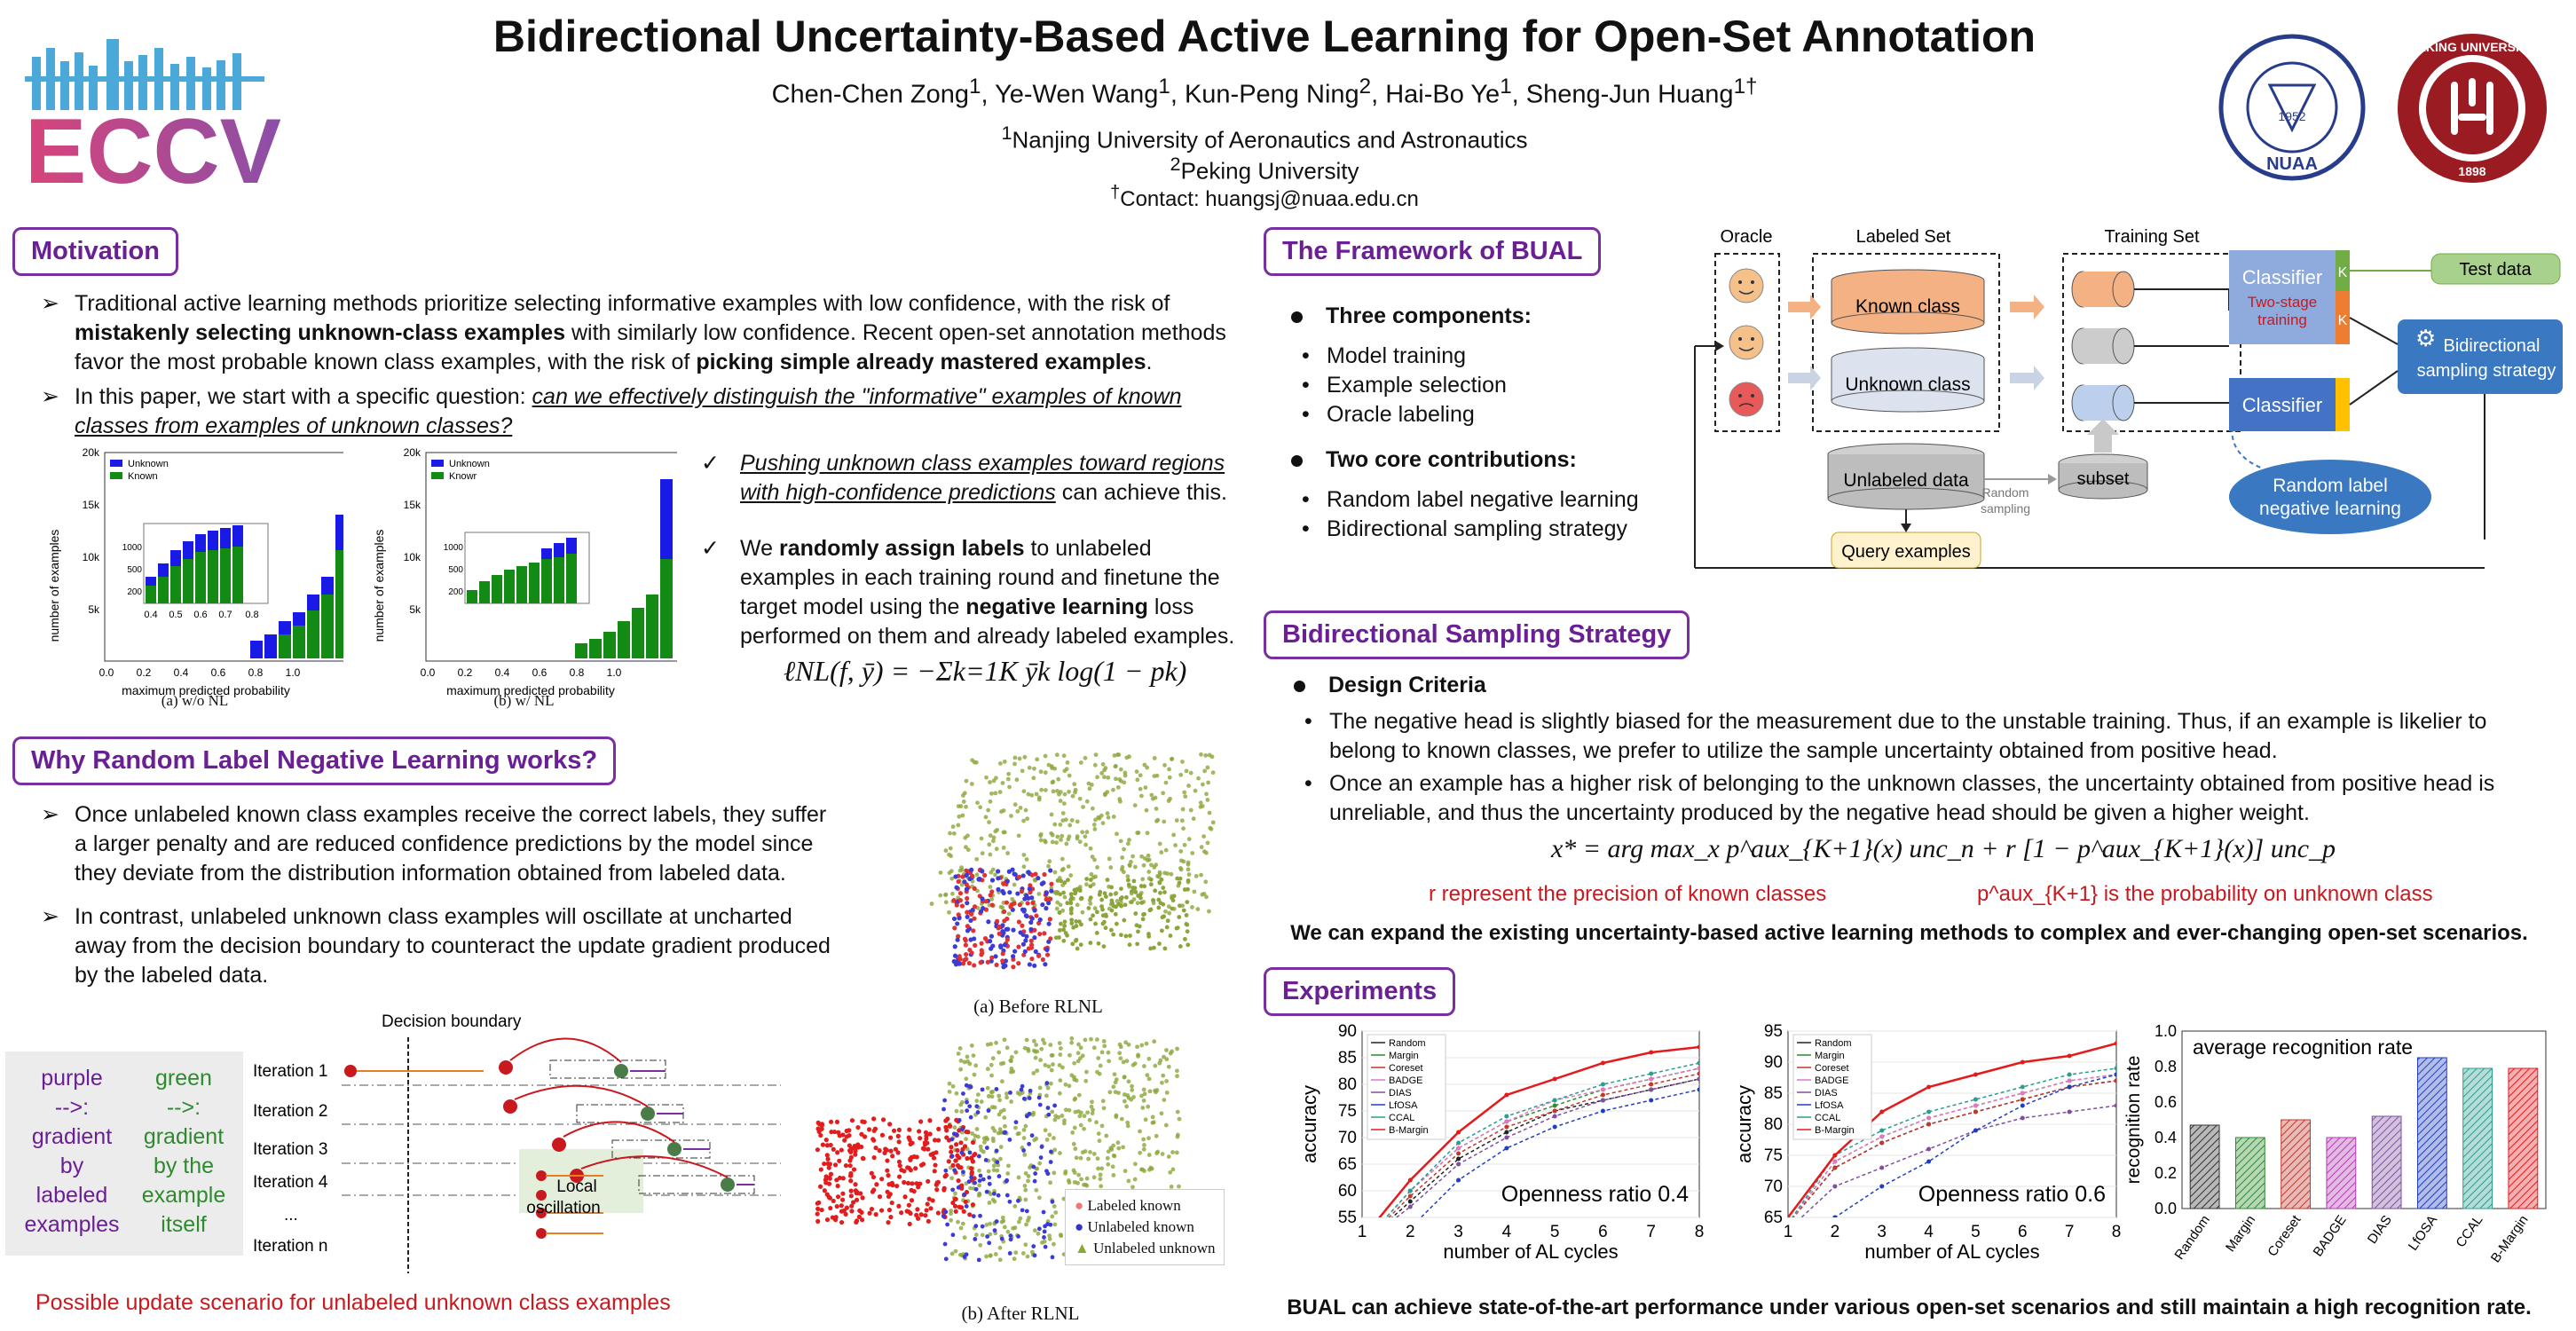 The height and width of the screenshot is (1331, 2576). I want to click on y-tick-label: 65, so click(1348, 1164).